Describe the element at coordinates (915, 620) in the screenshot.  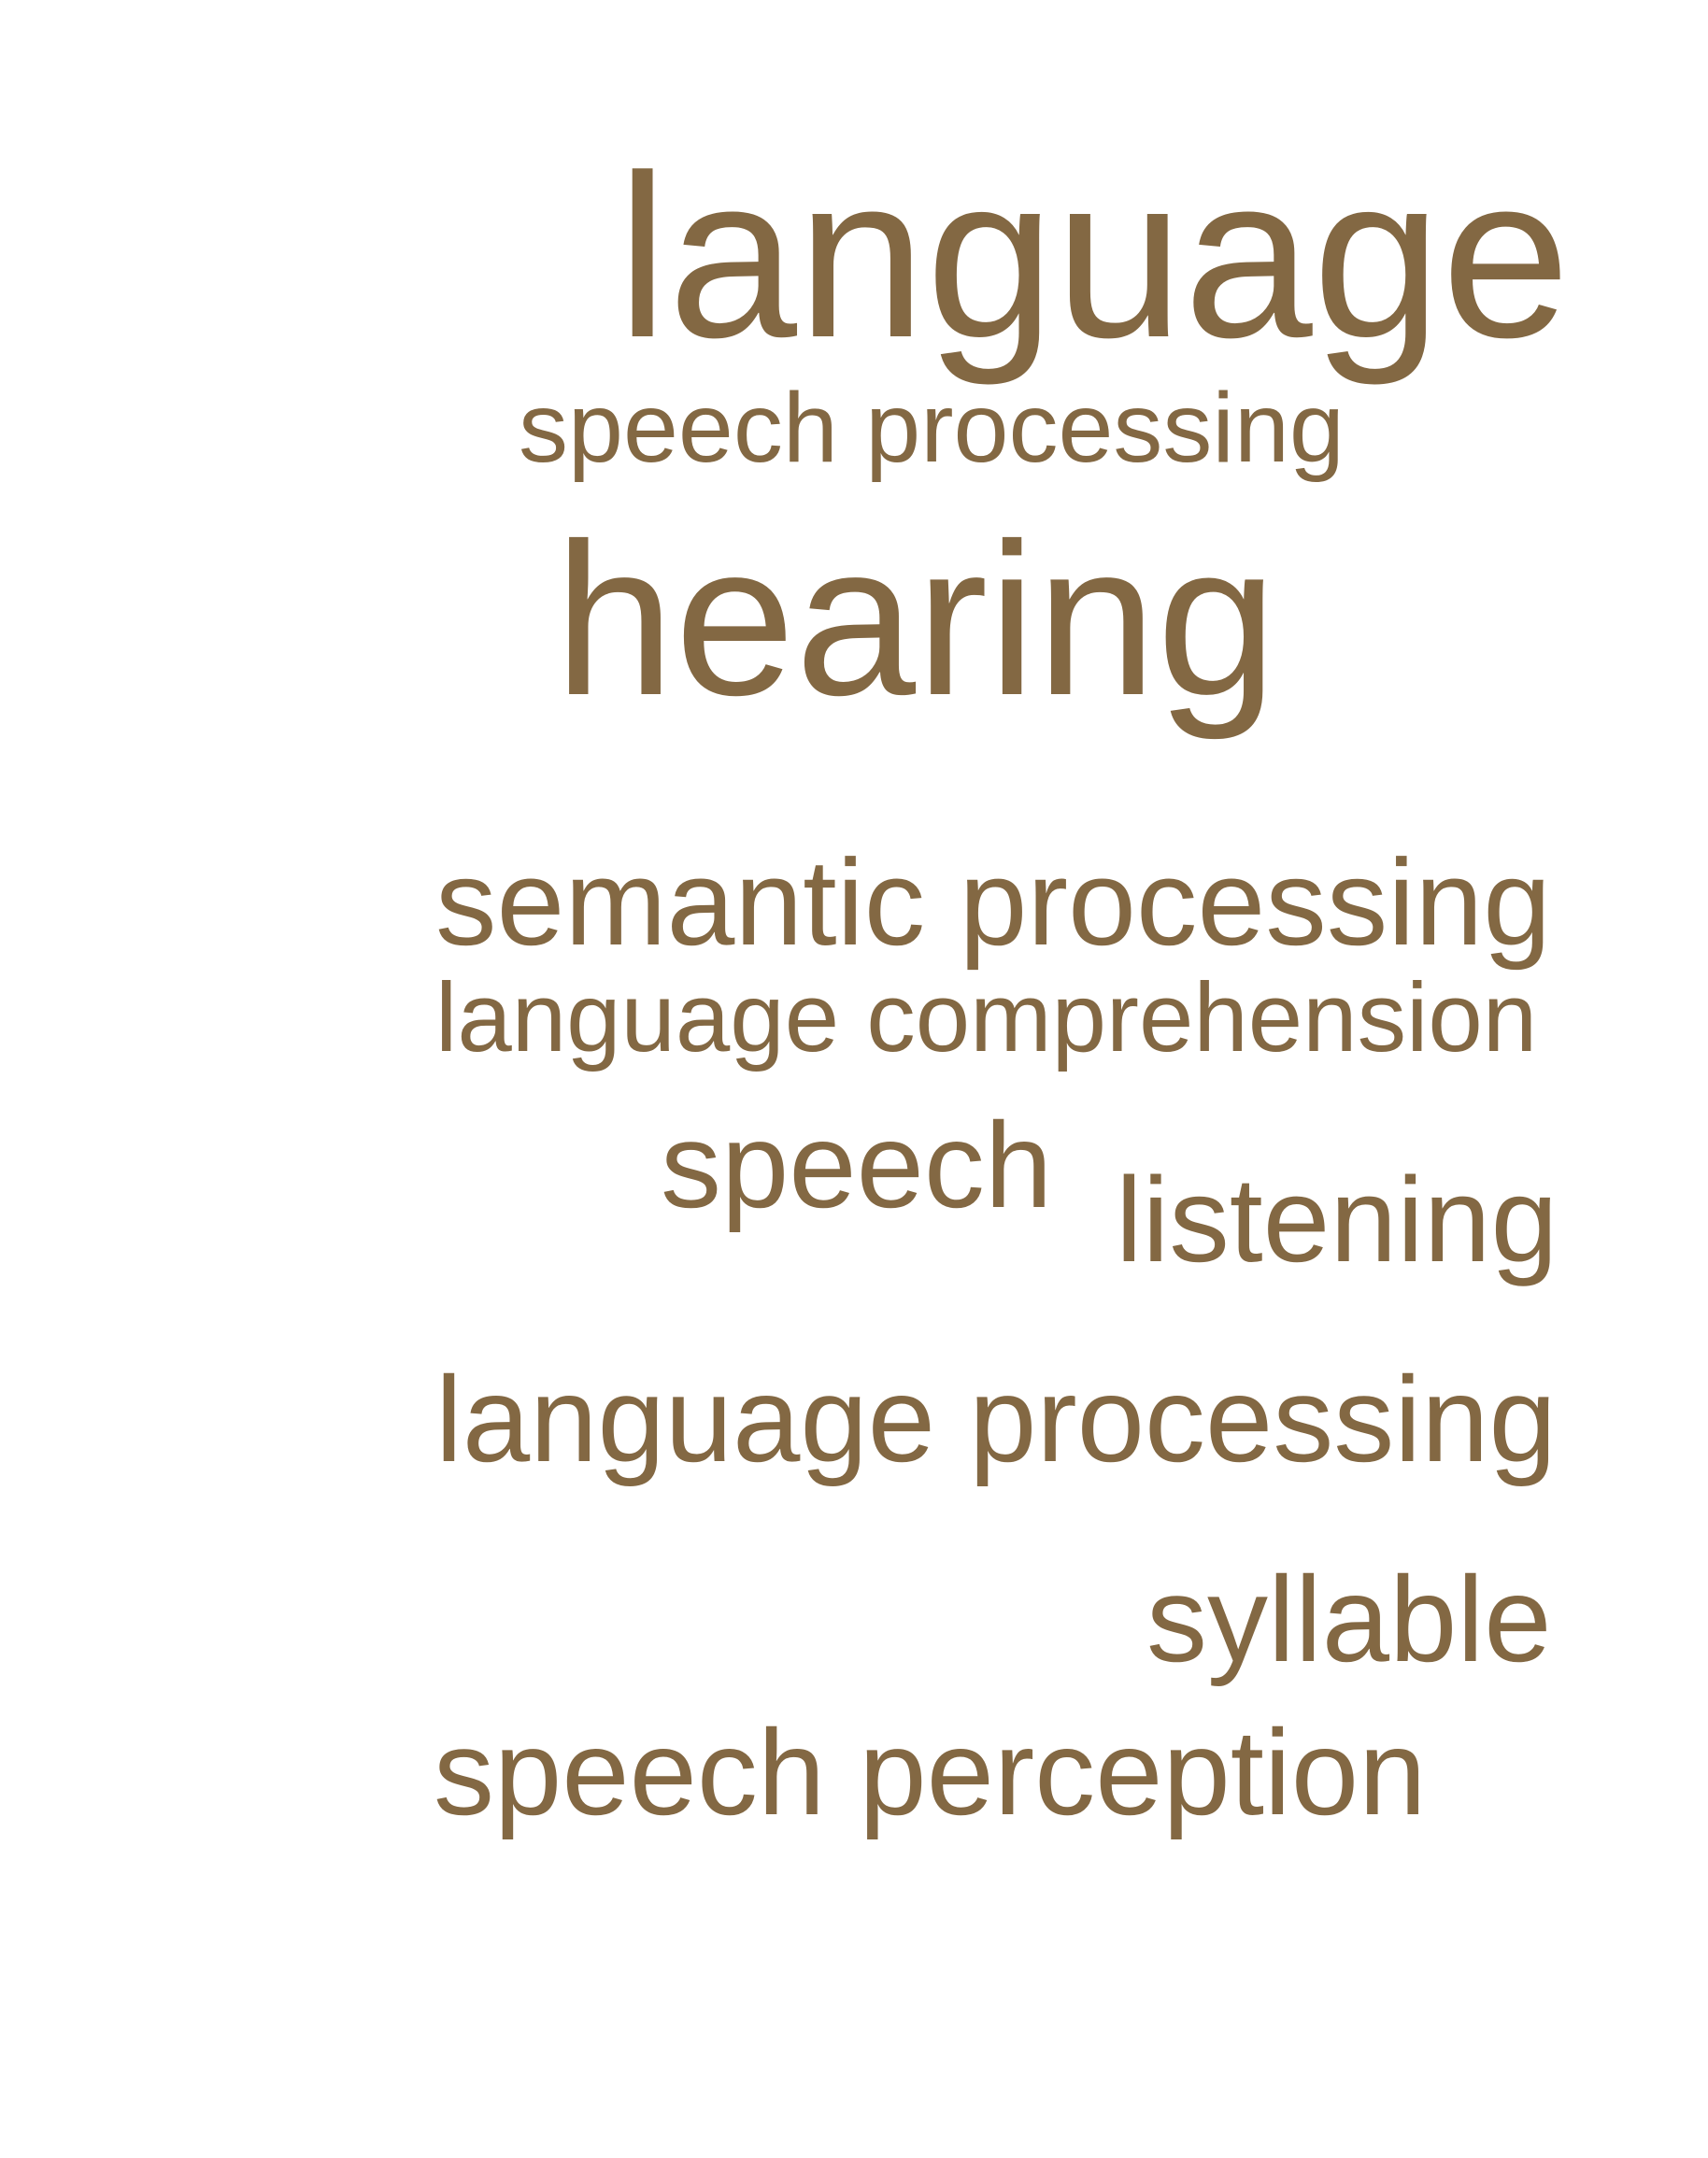
I see `word-hearing: hearing` at that location.